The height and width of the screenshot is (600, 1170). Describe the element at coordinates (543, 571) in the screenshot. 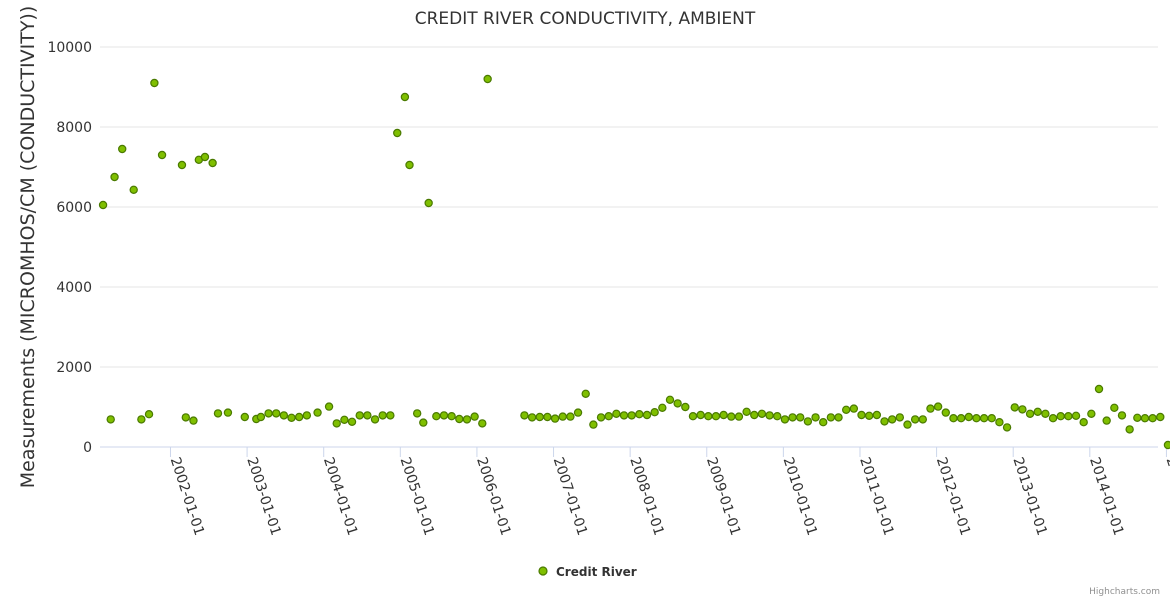

I see `legend-marker` at that location.